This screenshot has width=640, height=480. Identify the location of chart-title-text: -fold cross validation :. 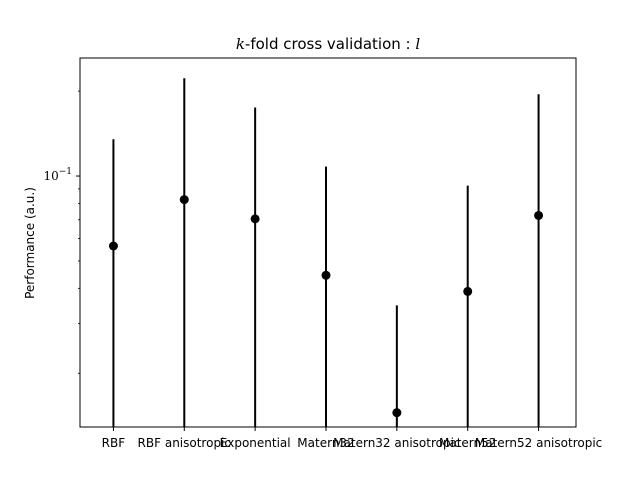
(330, 44).